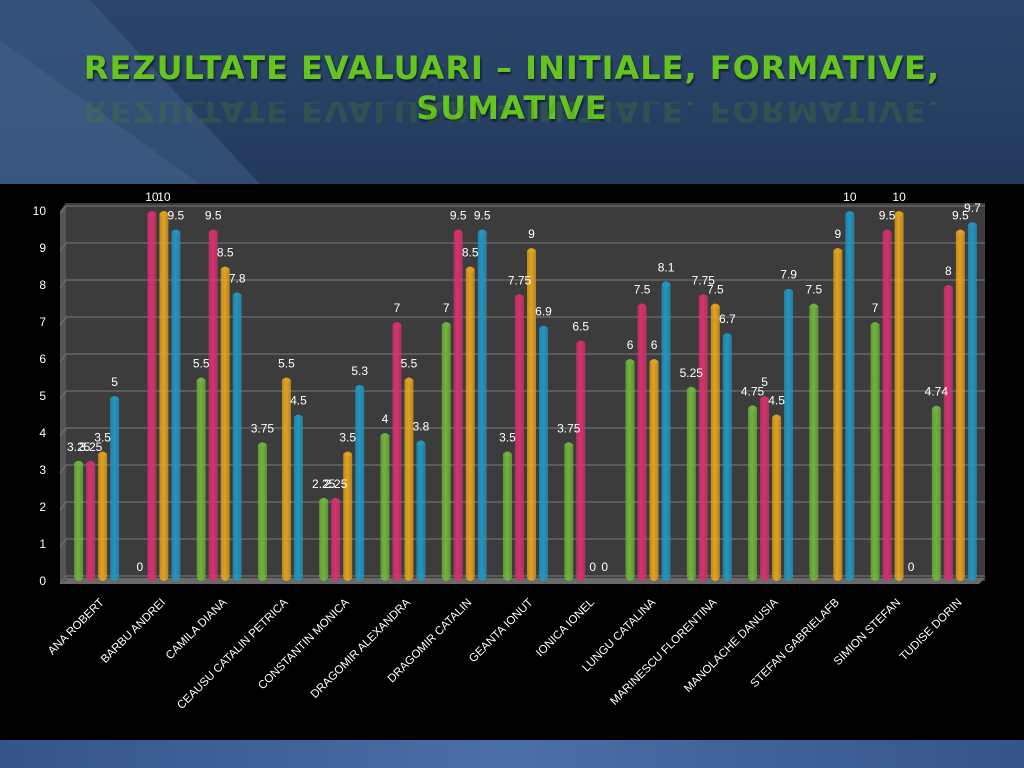  I want to click on y-tick-label: 0, so click(42, 581).